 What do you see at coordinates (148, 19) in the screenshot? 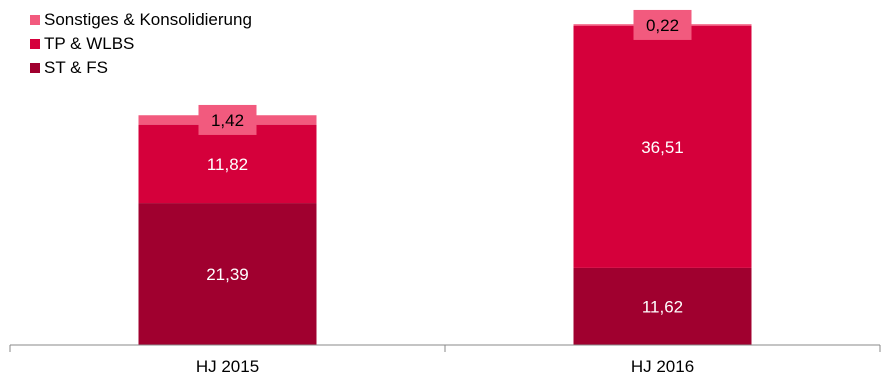
I see `legend-label-sonstiges: Sonstiges & Konsolidierung` at bounding box center [148, 19].